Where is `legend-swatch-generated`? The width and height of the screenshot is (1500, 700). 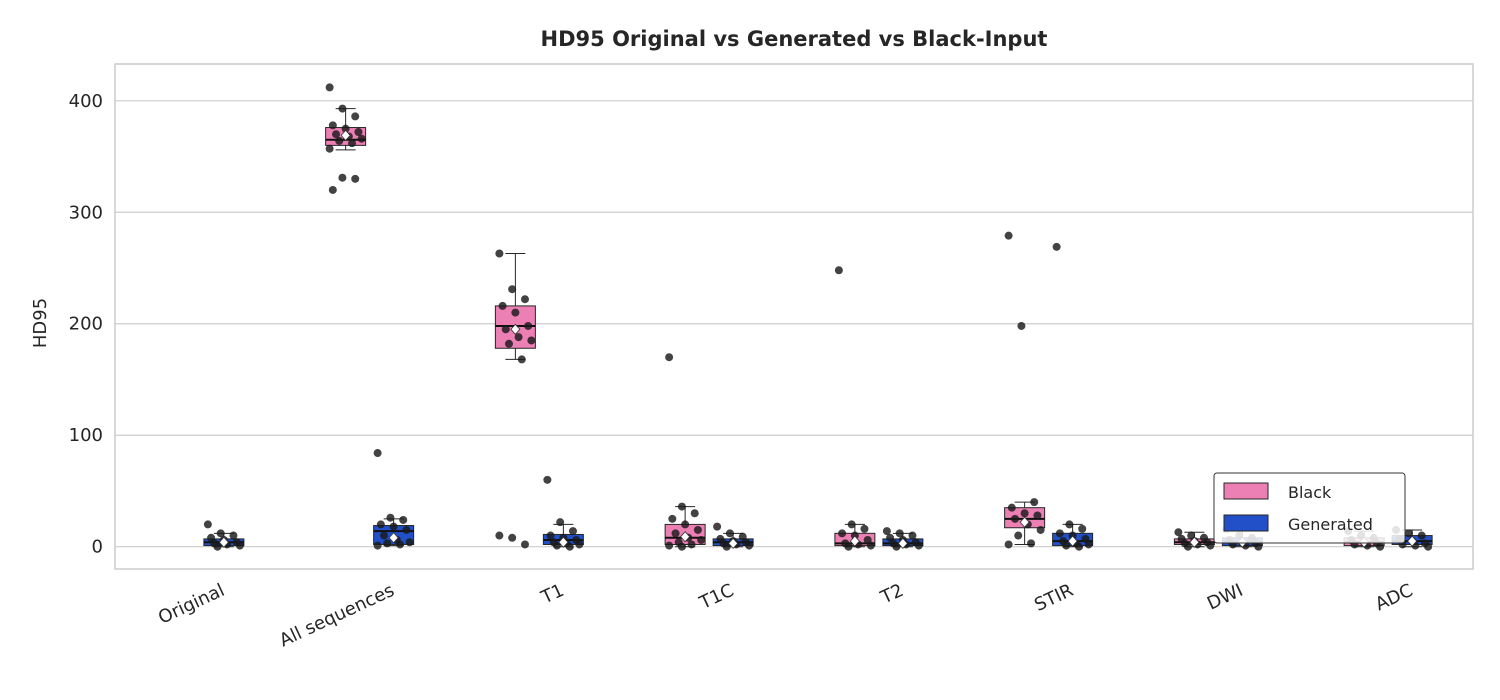
legend-swatch-generated is located at coordinates (1246, 523).